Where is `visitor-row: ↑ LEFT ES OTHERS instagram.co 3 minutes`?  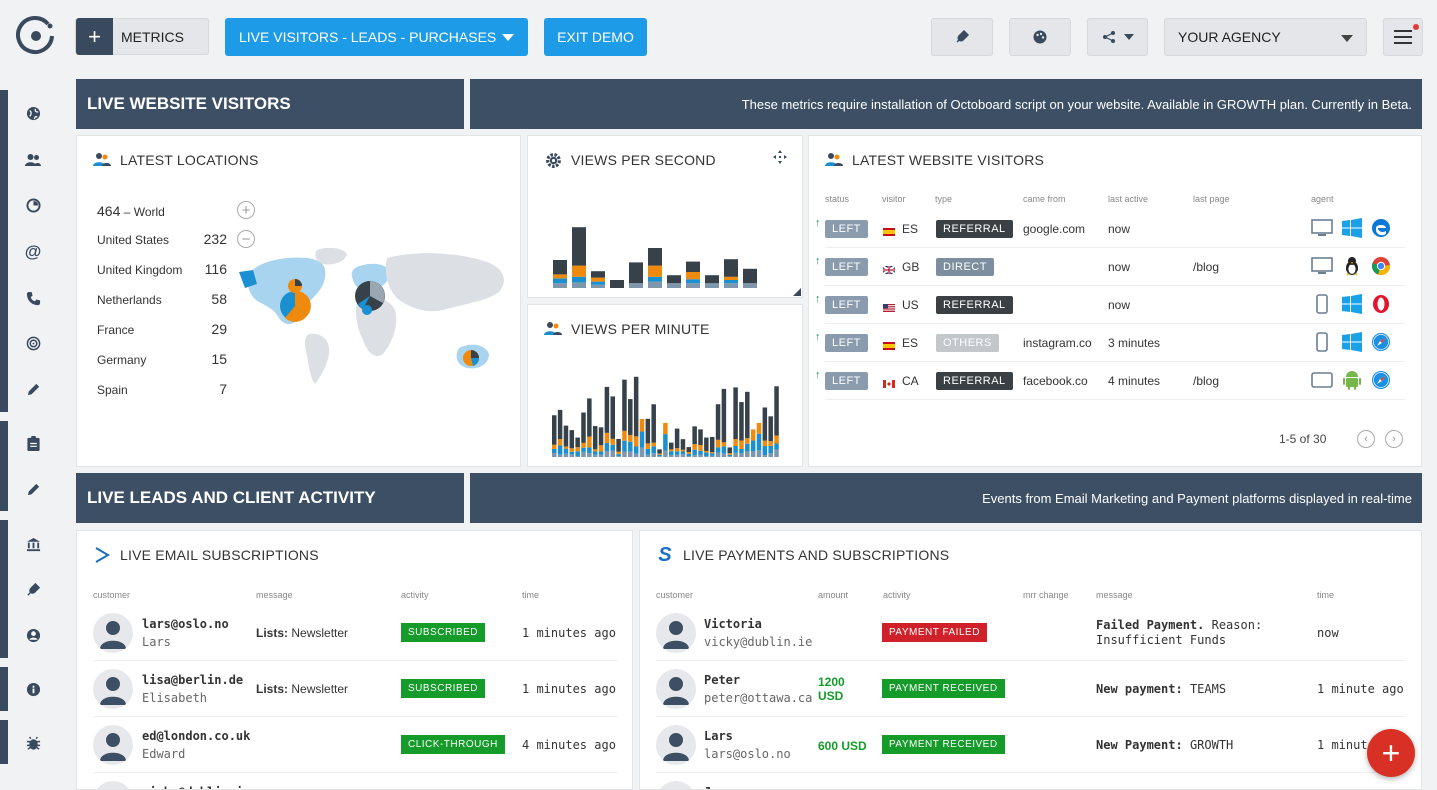
visitor-row: ↑ LEFT ES OTHERS instagram.co 3 minutes is located at coordinates (1110, 343).